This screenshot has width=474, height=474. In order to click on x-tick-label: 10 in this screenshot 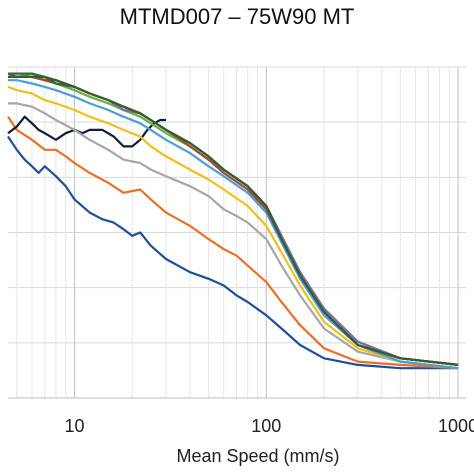, I will do `click(74, 426)`.